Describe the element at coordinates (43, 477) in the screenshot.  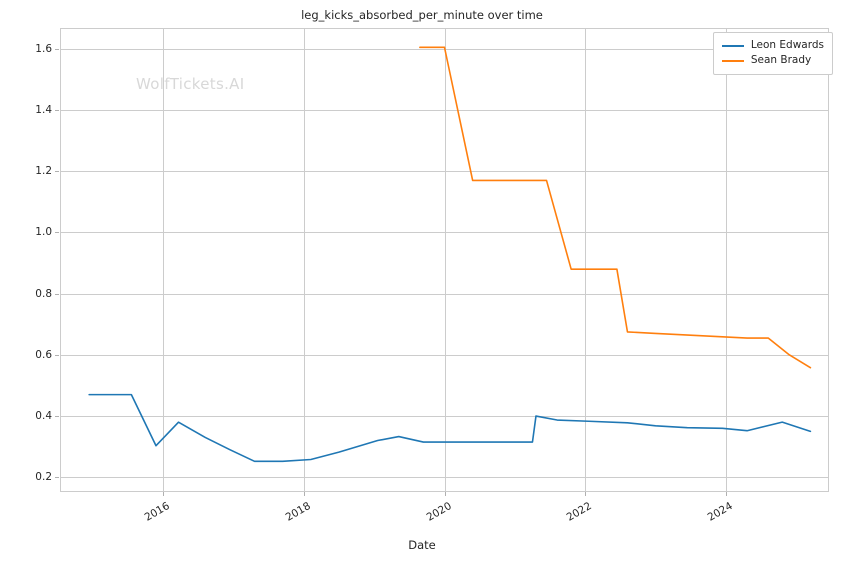
I see `y-tick-label: 0.2` at that location.